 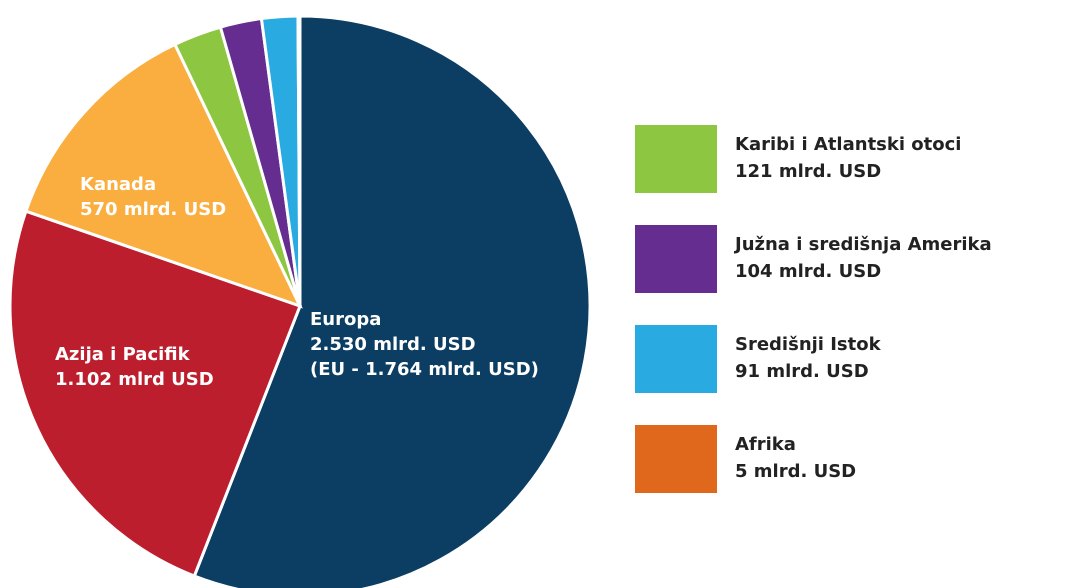 What do you see at coordinates (802, 371) in the screenshot?
I see `legend-value-label: 91 mlrd. USD` at bounding box center [802, 371].